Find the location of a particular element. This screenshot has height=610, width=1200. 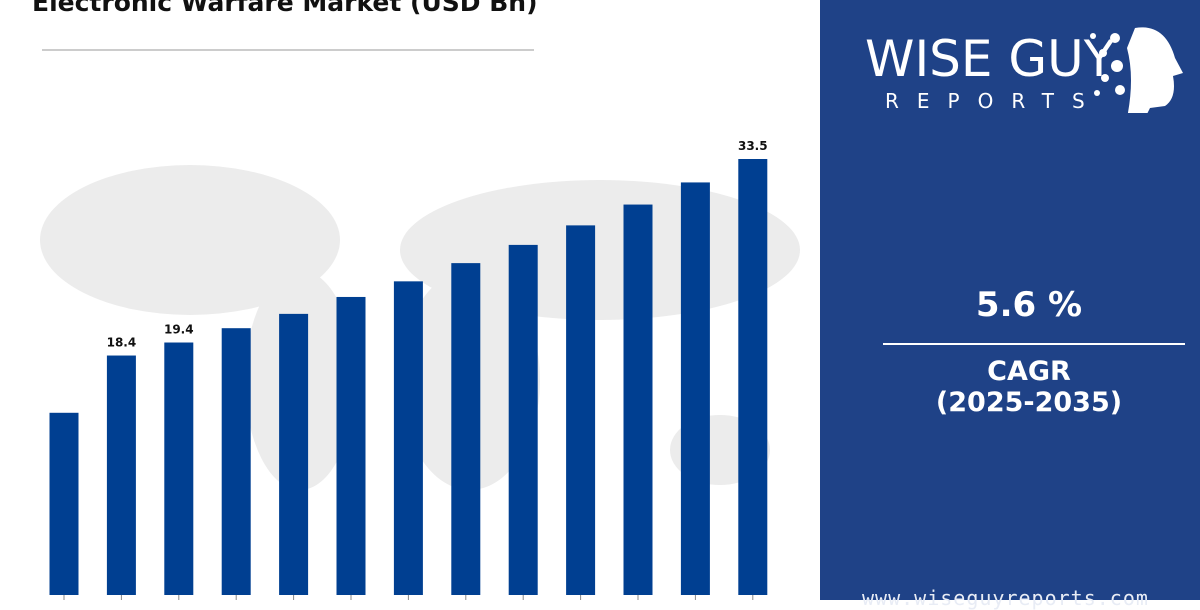

title-divider is located at coordinates (288, 50).